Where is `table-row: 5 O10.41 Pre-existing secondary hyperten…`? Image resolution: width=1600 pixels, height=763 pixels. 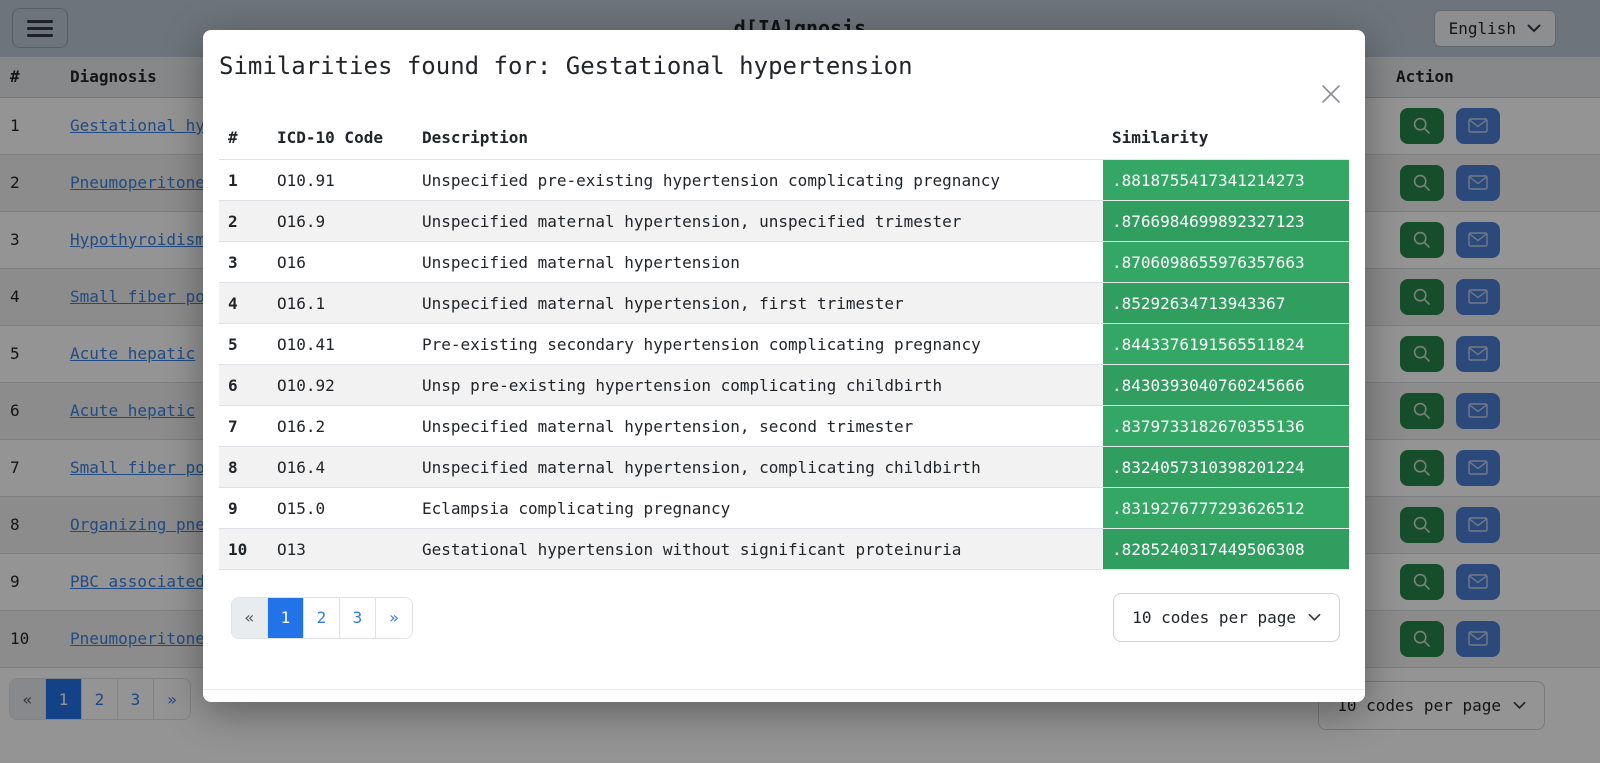 table-row: 5 O10.41 Pre-existing secondary hyperten… is located at coordinates (784, 344).